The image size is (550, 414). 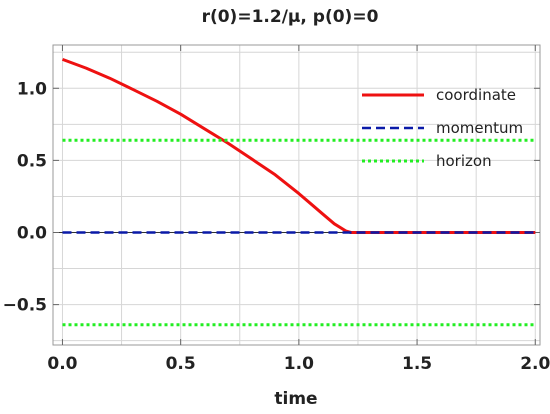 I want to click on x-tick-label: 2.0, so click(x=535, y=364).